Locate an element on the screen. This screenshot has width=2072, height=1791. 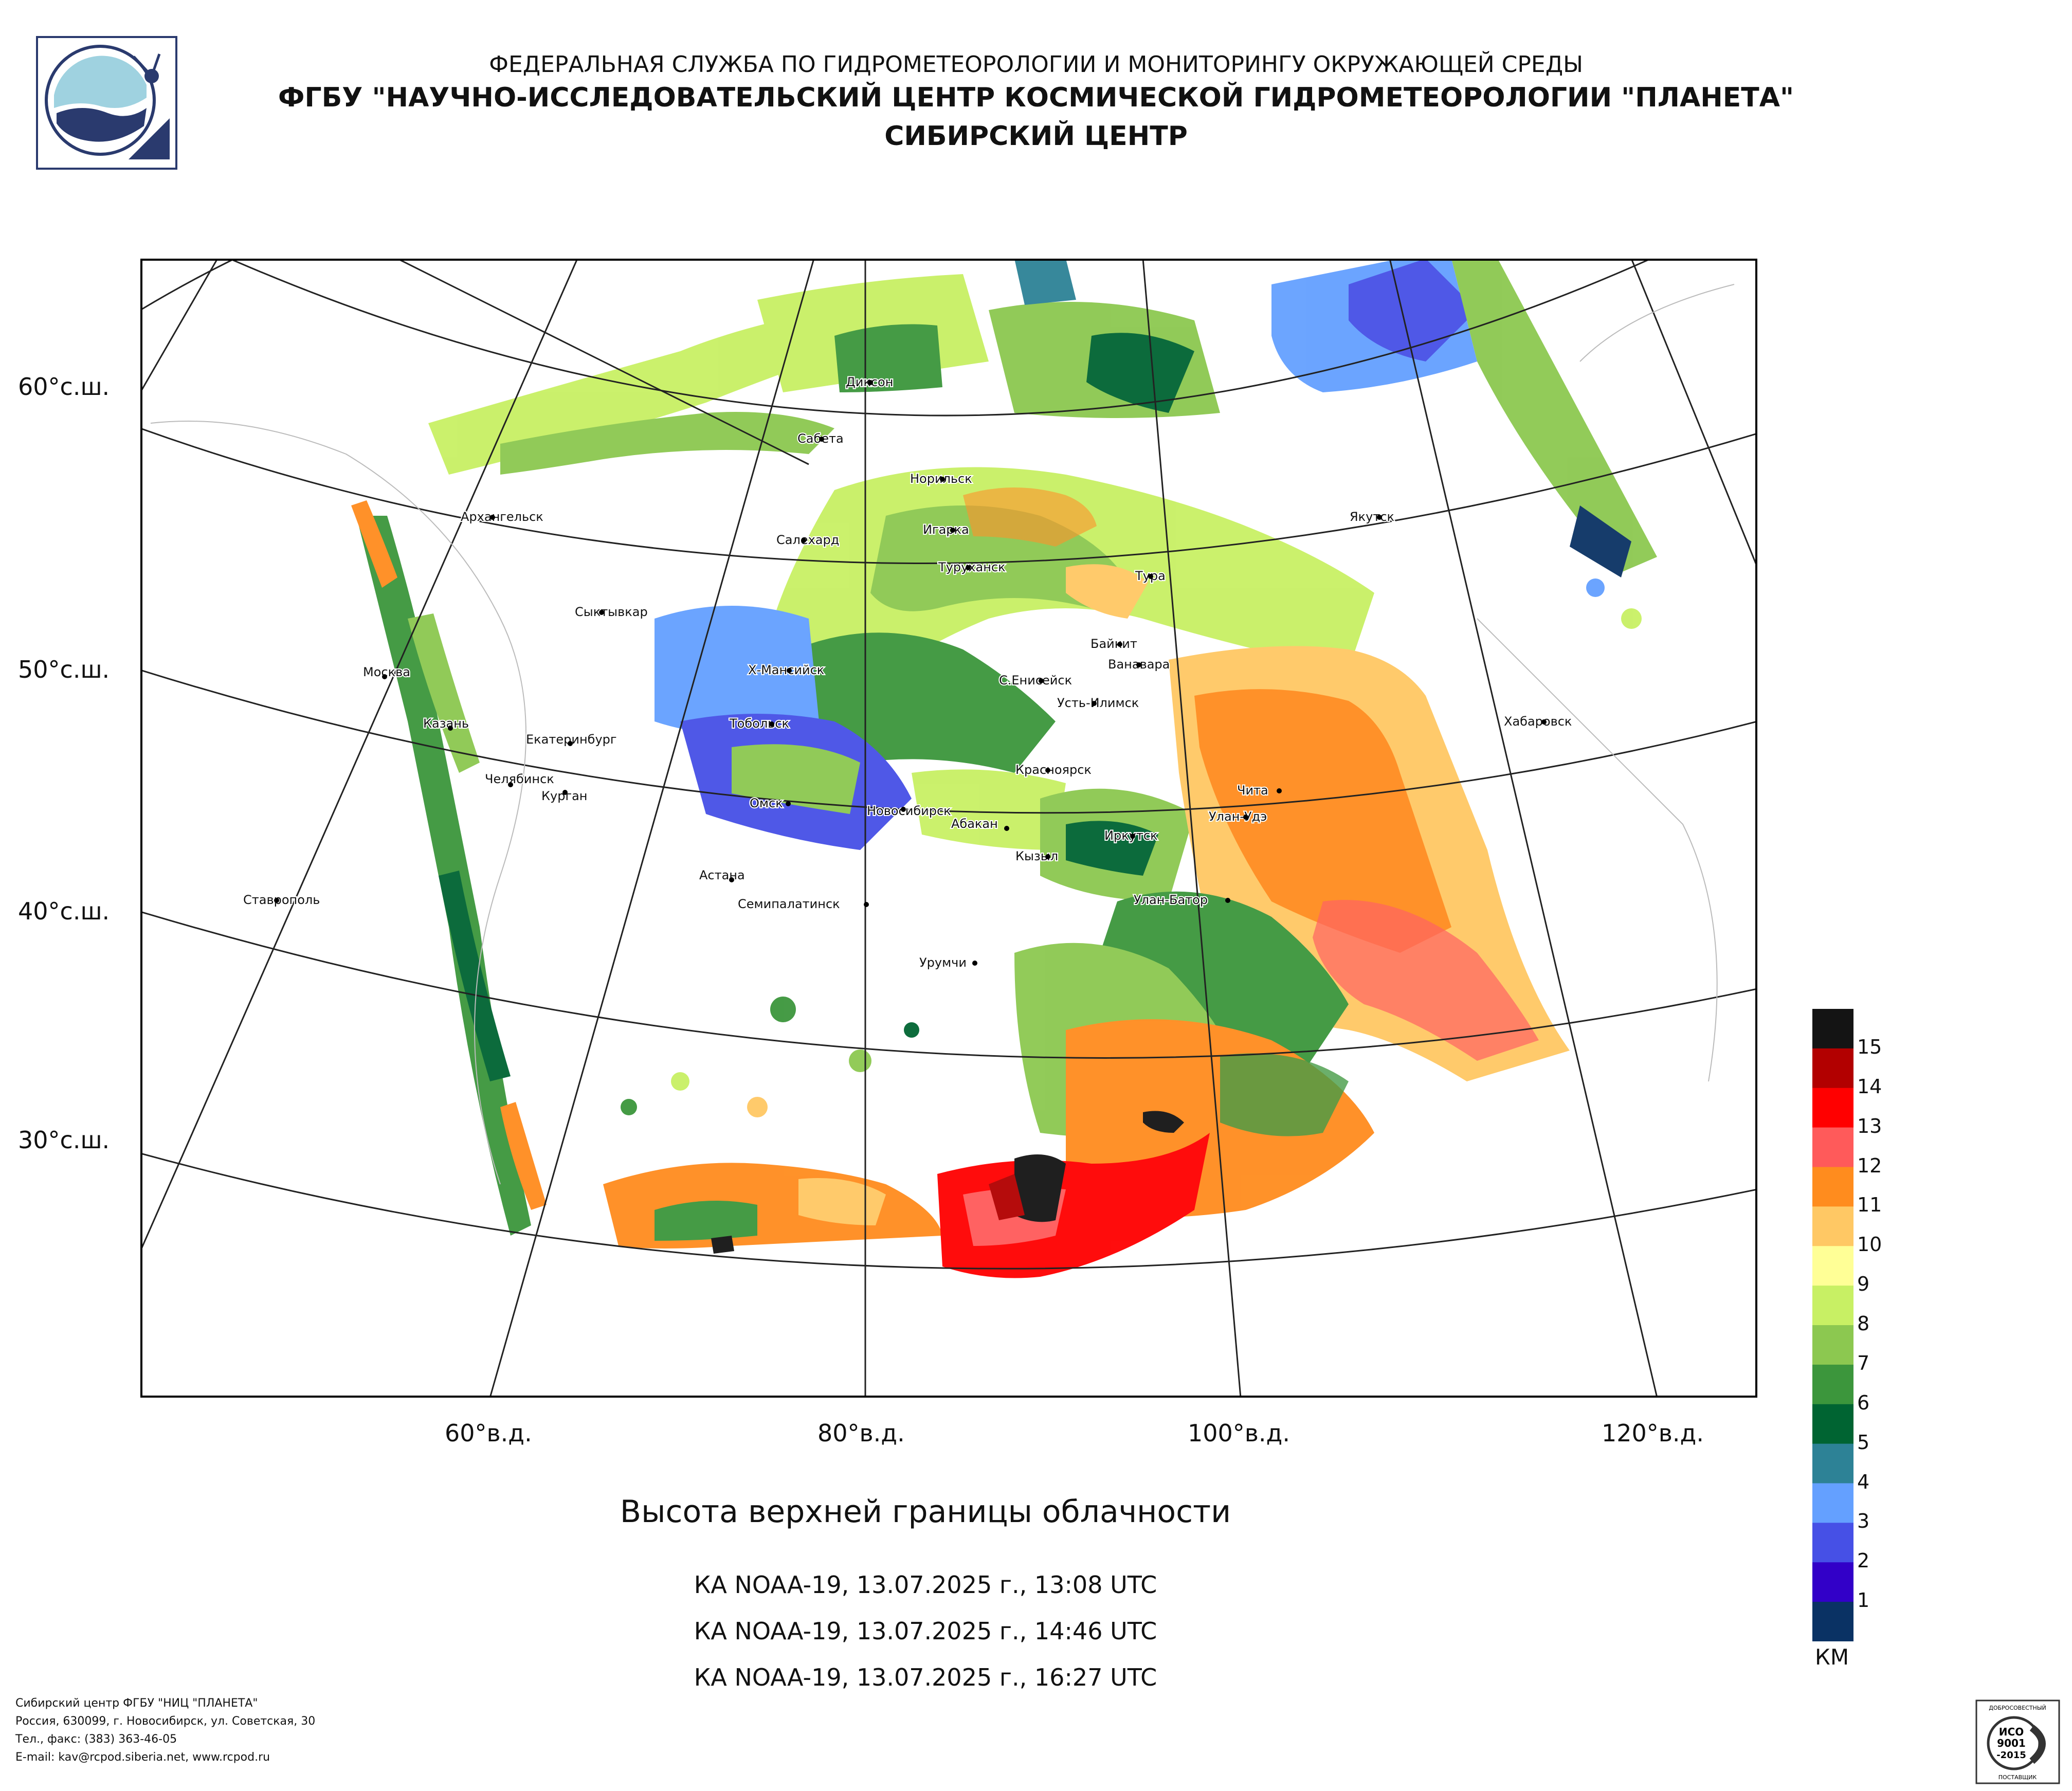
legend-tick: 6 is located at coordinates (1863, 1403).